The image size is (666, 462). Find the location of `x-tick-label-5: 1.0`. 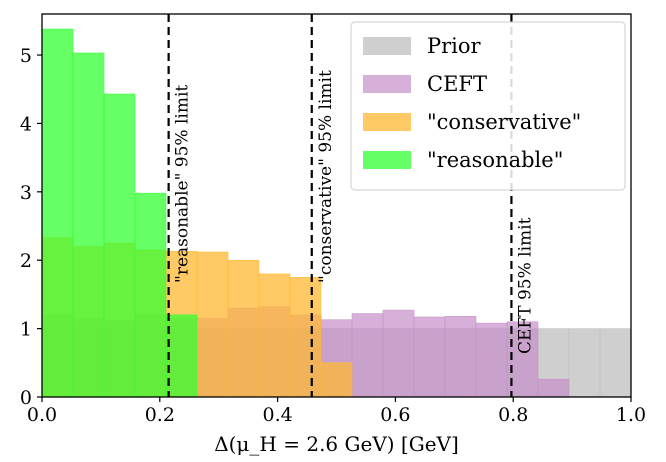

x-tick-label-5: 1.0 is located at coordinates (631, 415).